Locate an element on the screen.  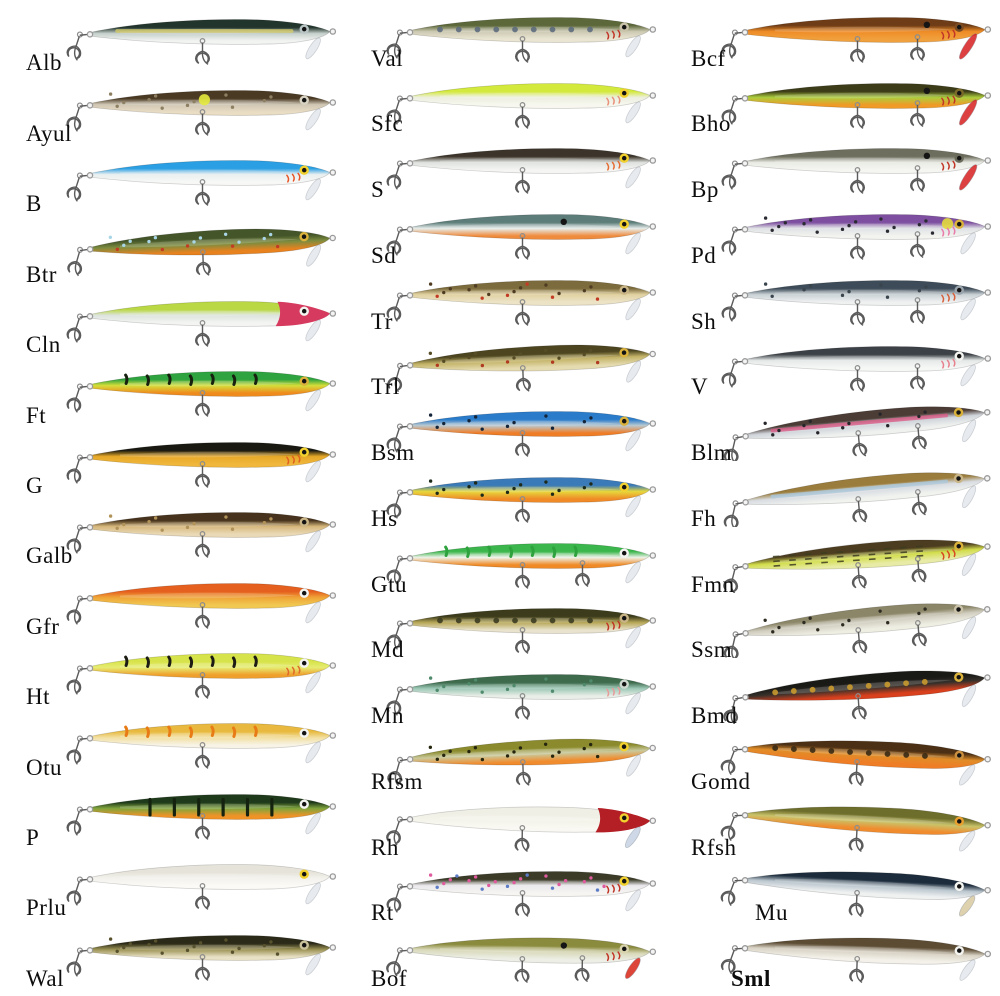
lure-item: Rfsm is located at coordinates (505, 760).